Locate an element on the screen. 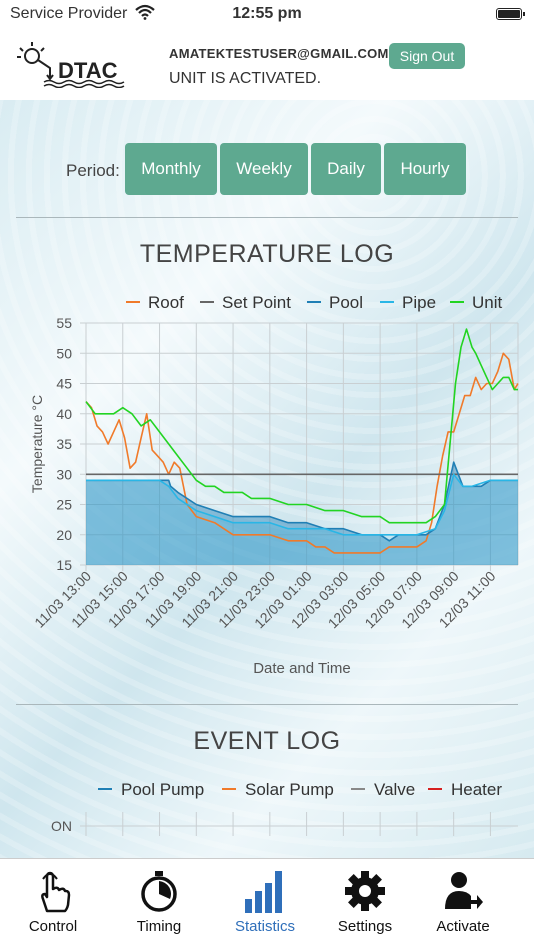  area-pipe is located at coordinates (302, 519).